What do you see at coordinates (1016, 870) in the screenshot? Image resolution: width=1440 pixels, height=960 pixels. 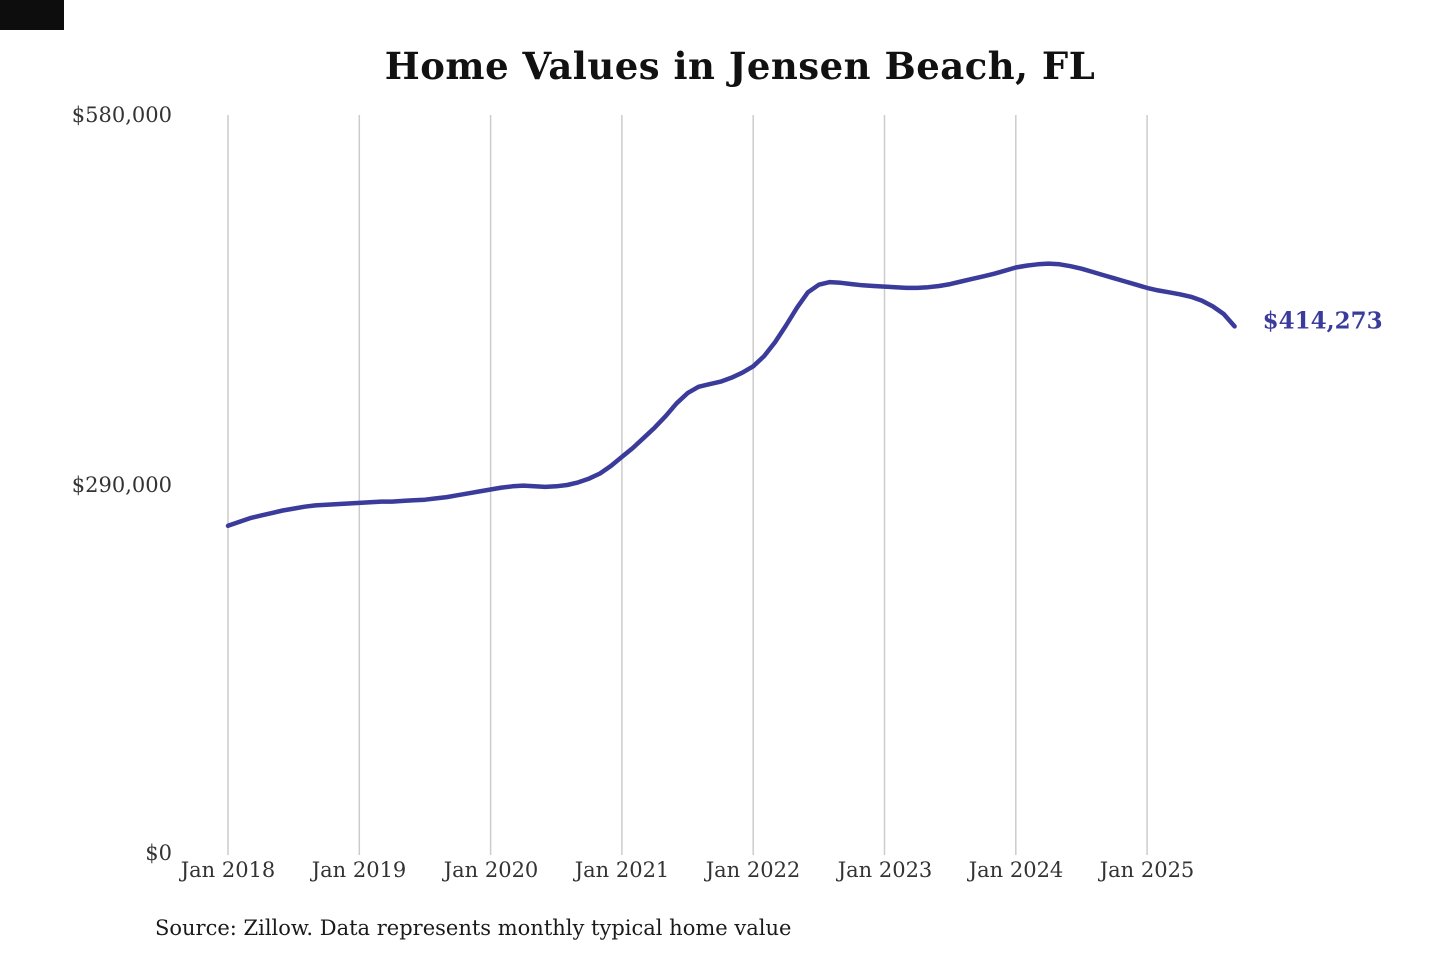 I see `x-axis-tick-label: Jan 2024` at bounding box center [1016, 870].